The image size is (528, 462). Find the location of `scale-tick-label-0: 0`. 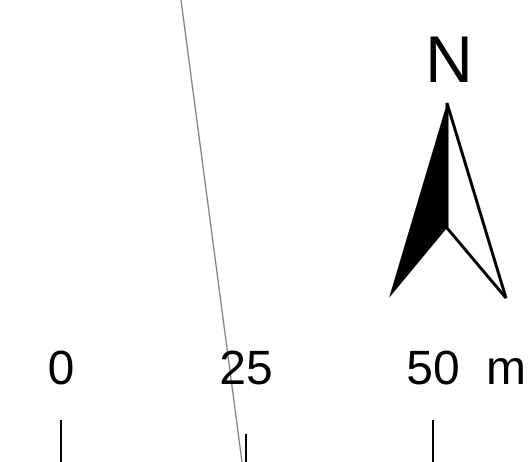

scale-tick-label-0: 0 is located at coordinates (61, 368).